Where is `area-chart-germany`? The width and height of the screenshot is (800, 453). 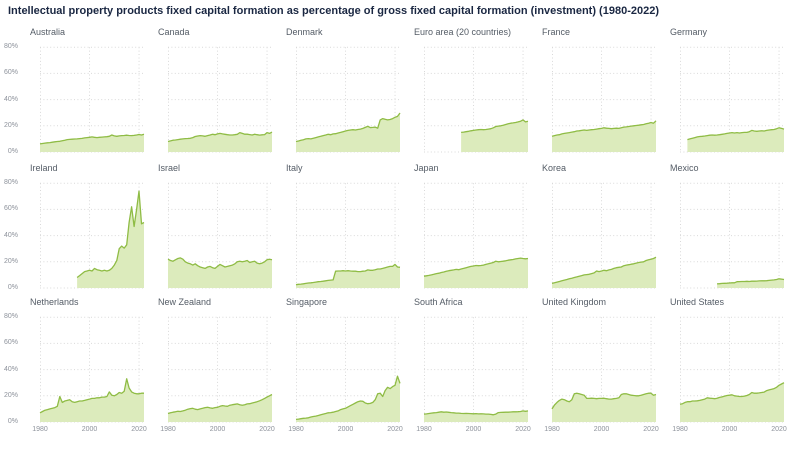
area-chart-germany is located at coordinates (732, 97).